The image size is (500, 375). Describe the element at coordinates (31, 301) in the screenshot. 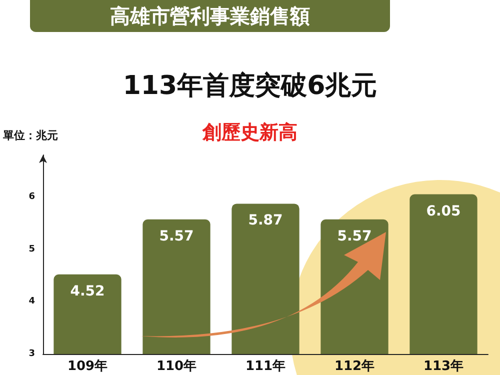

I see `y-tick-label: 4` at that location.